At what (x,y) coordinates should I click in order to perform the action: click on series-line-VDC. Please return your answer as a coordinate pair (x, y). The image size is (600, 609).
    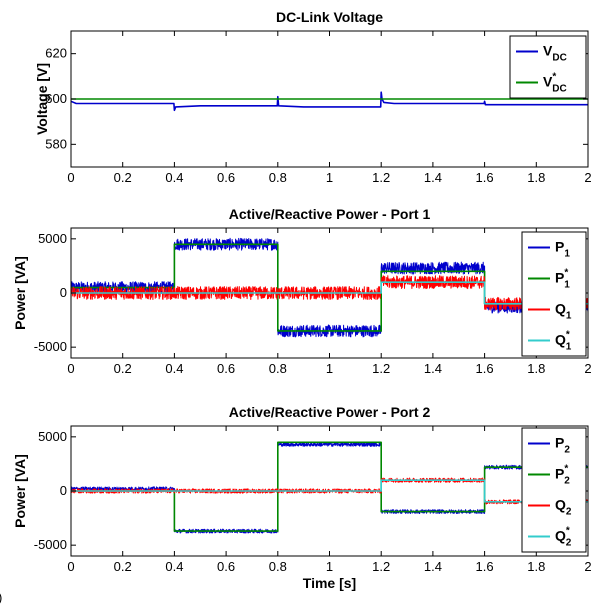
    Looking at the image, I should click on (329, 101).